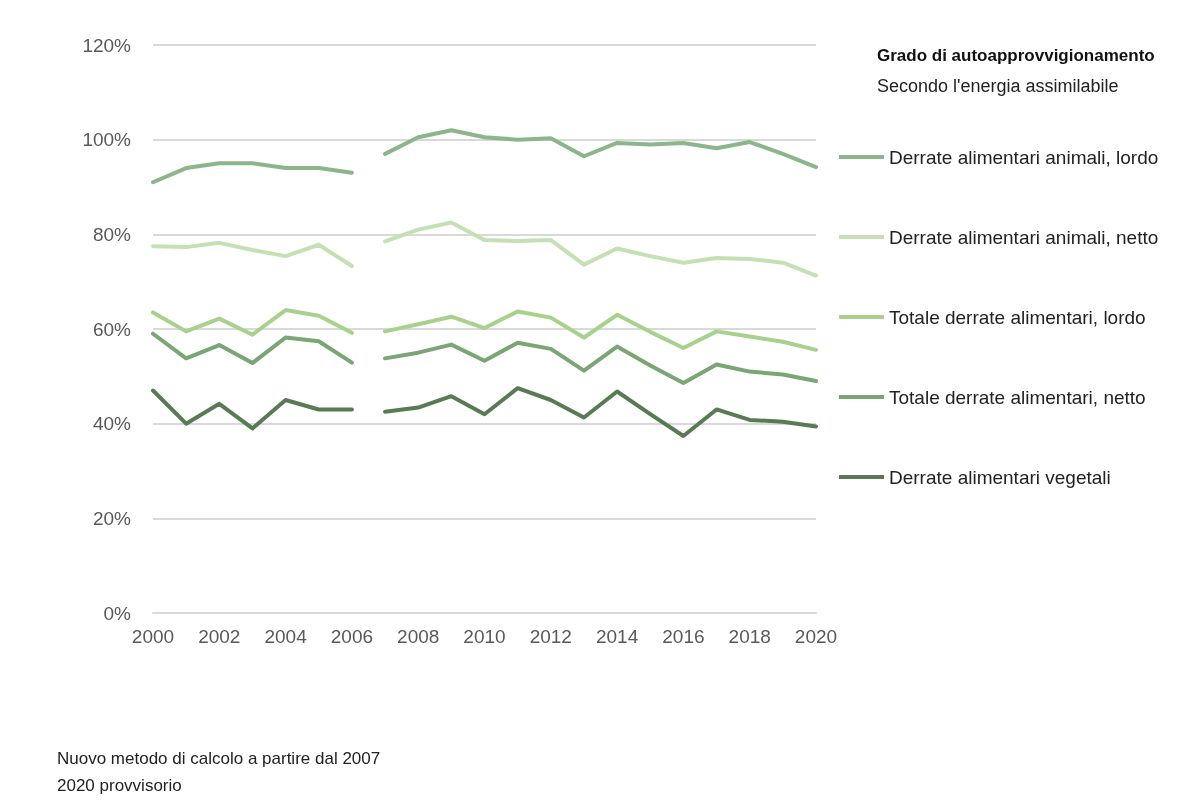 This screenshot has width=1202, height=803. What do you see at coordinates (112, 329) in the screenshot?
I see `y-tick-label: 60%` at bounding box center [112, 329].